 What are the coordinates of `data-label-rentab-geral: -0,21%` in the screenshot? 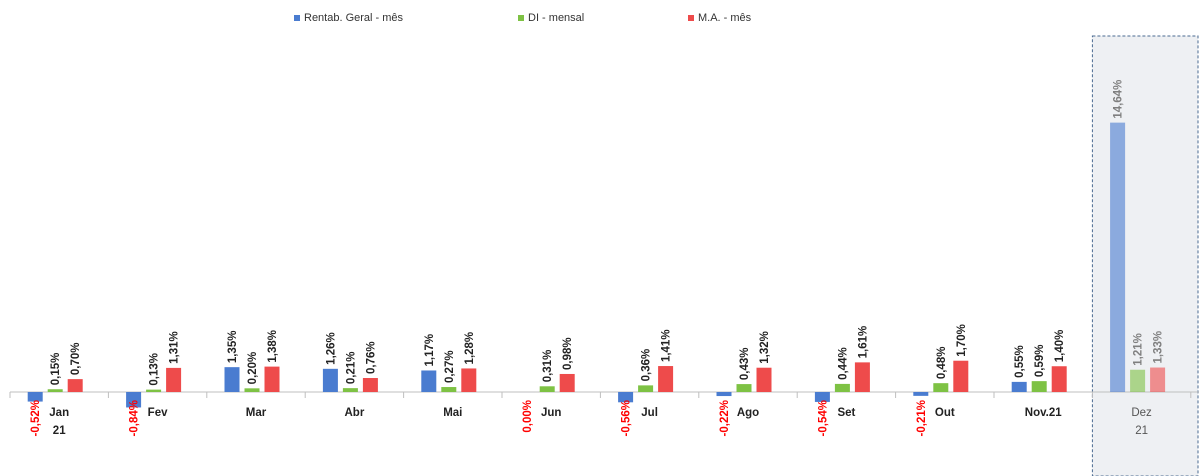 It's located at (922, 418).